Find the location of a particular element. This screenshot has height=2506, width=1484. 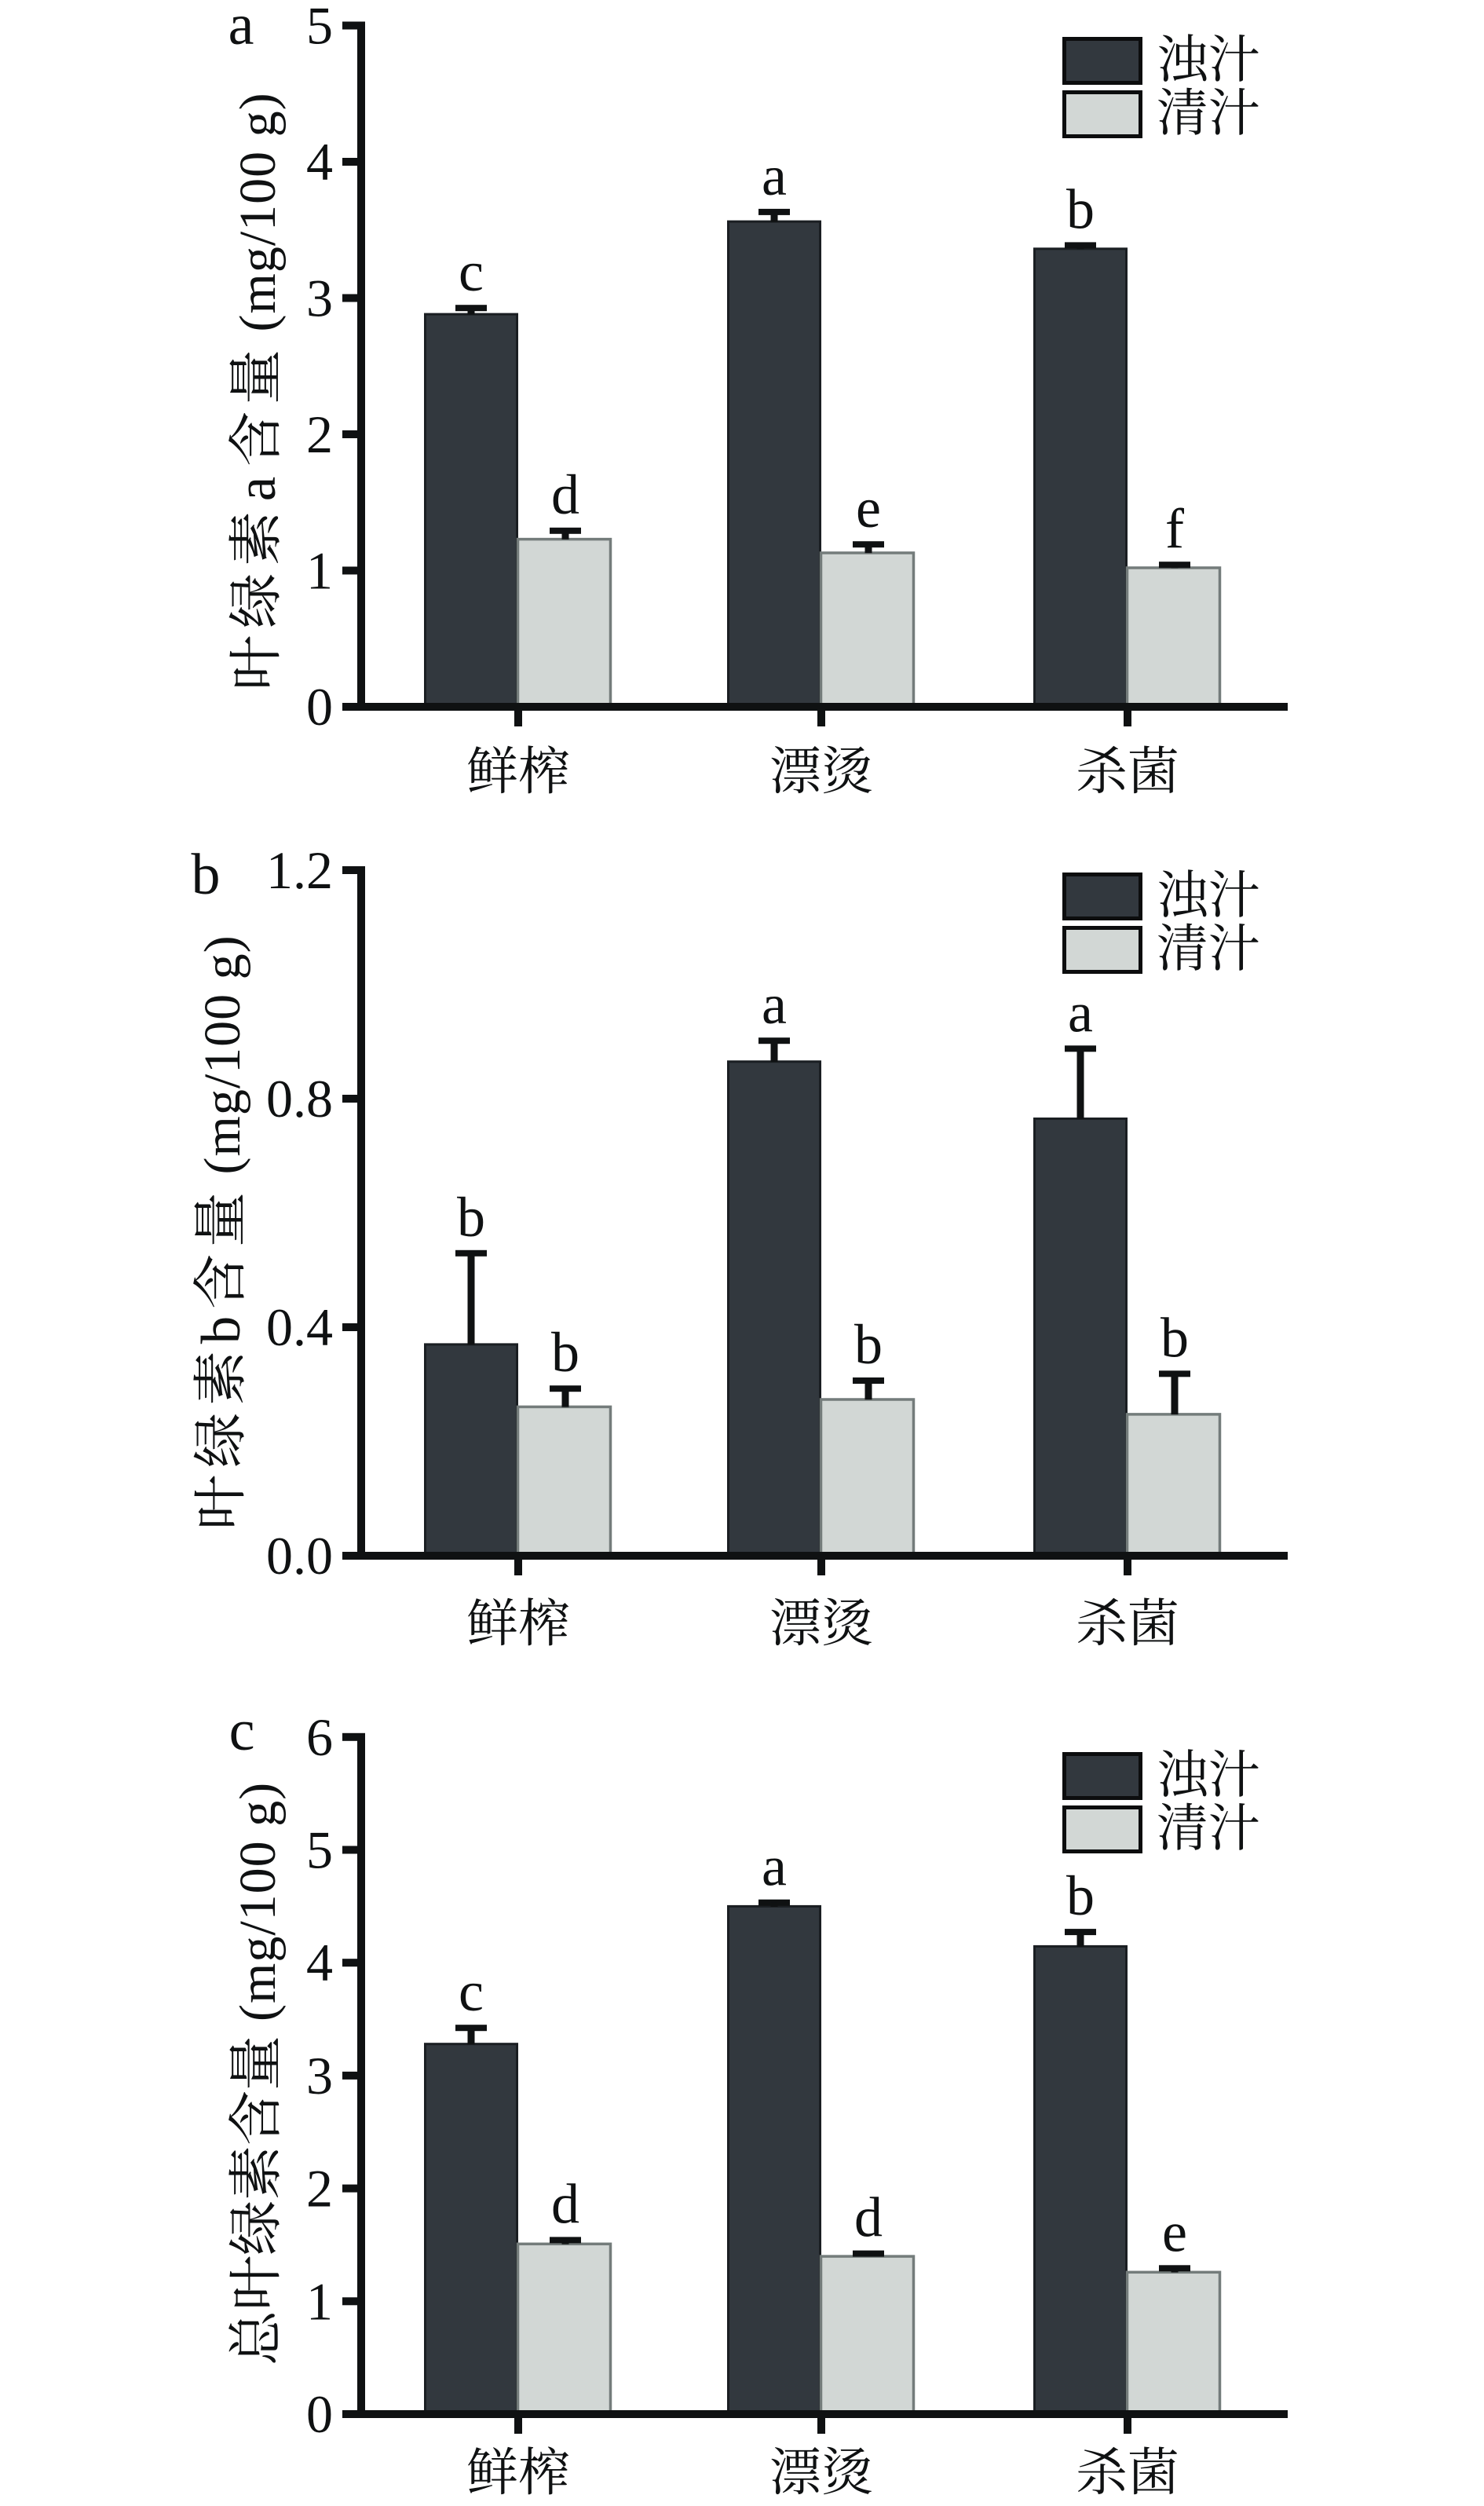

svg-text: 0.8 is located at coordinates (299, 1099).